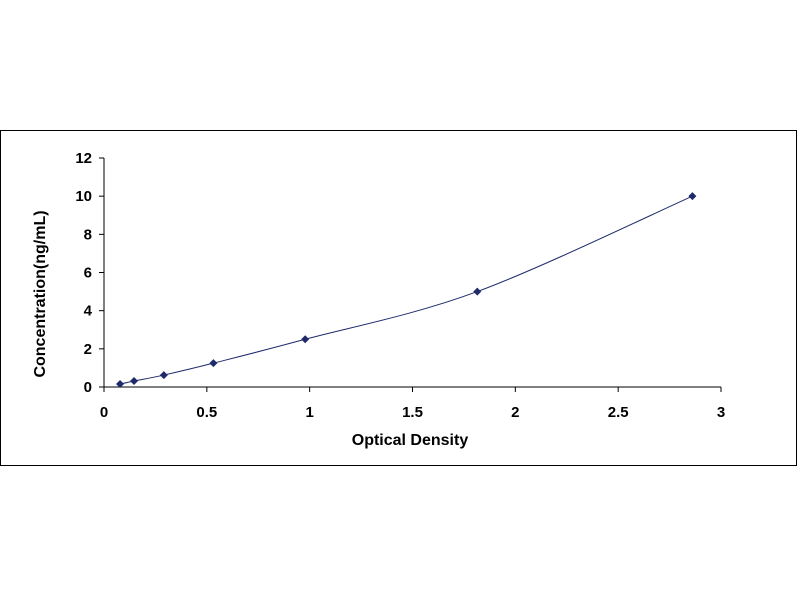  I want to click on y-tick-label: 6, so click(88, 273).